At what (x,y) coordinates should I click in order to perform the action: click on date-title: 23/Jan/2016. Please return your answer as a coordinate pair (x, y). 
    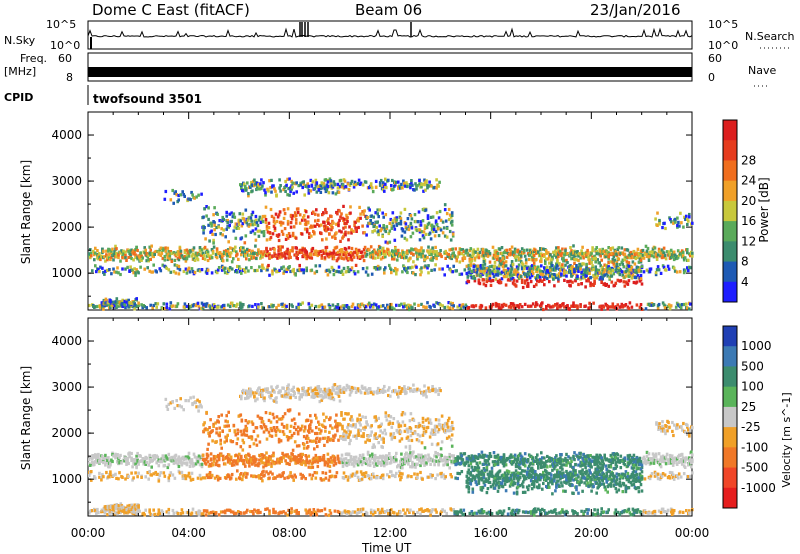
    Looking at the image, I should click on (635, 10).